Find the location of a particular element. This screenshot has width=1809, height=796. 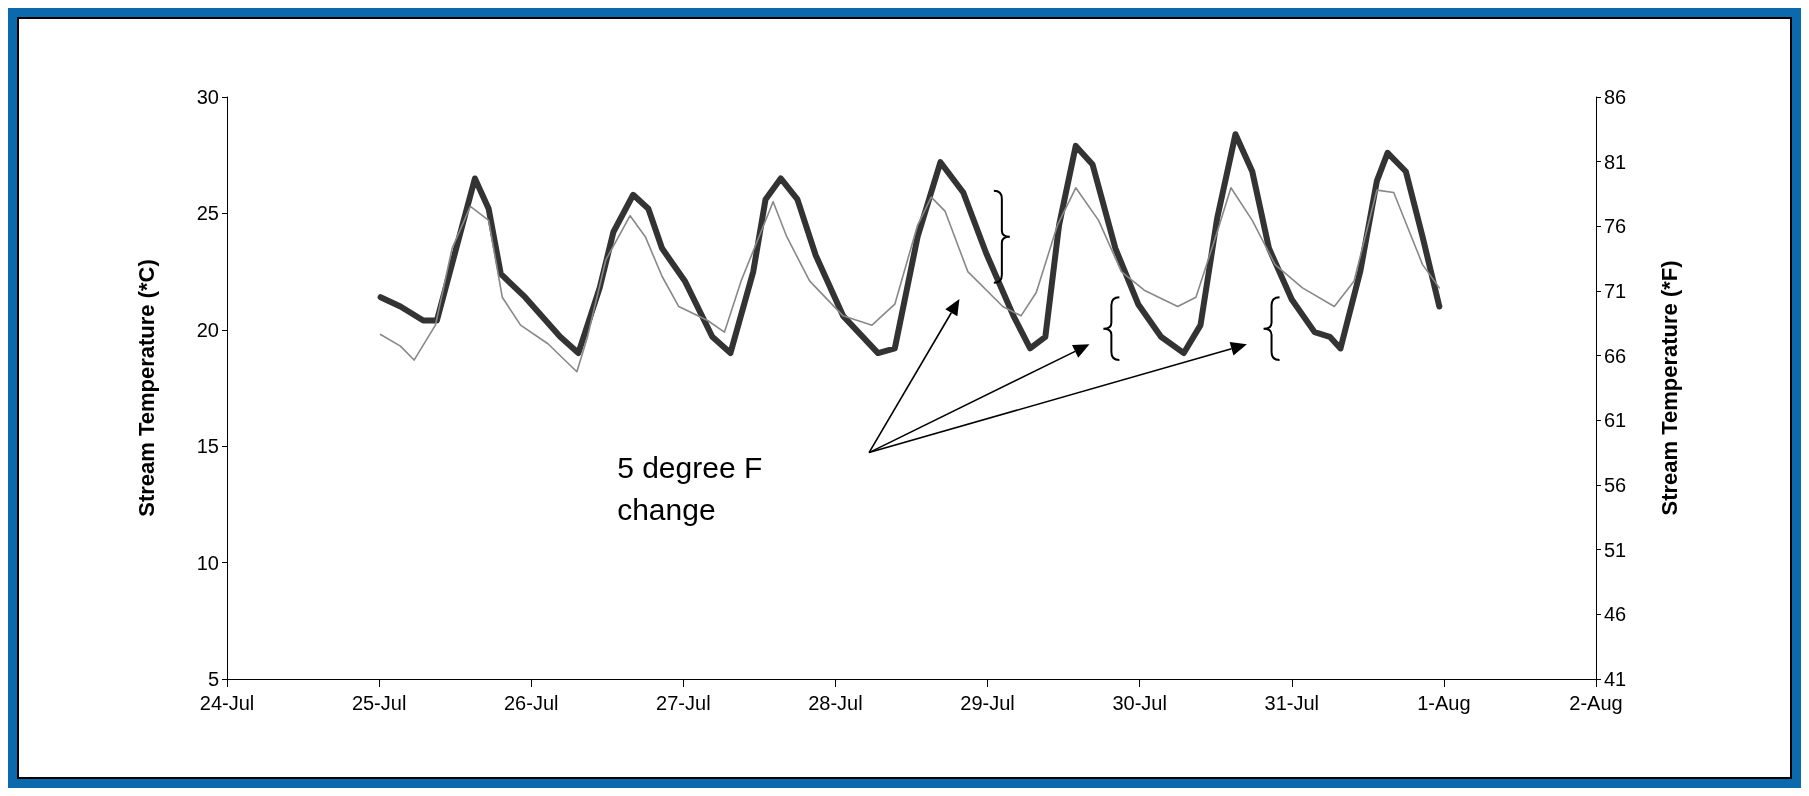

x-tick-label: 27-Jul is located at coordinates (683, 703).